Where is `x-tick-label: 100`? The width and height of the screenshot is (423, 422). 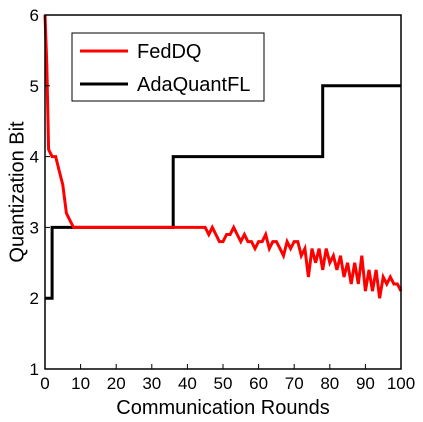 x-tick-label: 100 is located at coordinates (401, 383).